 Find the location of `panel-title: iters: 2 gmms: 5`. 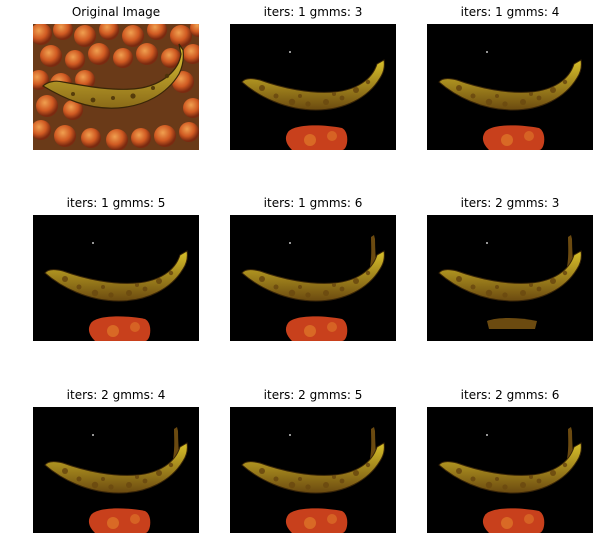

panel-title: iters: 2 gmms: 5 is located at coordinates (313, 395).